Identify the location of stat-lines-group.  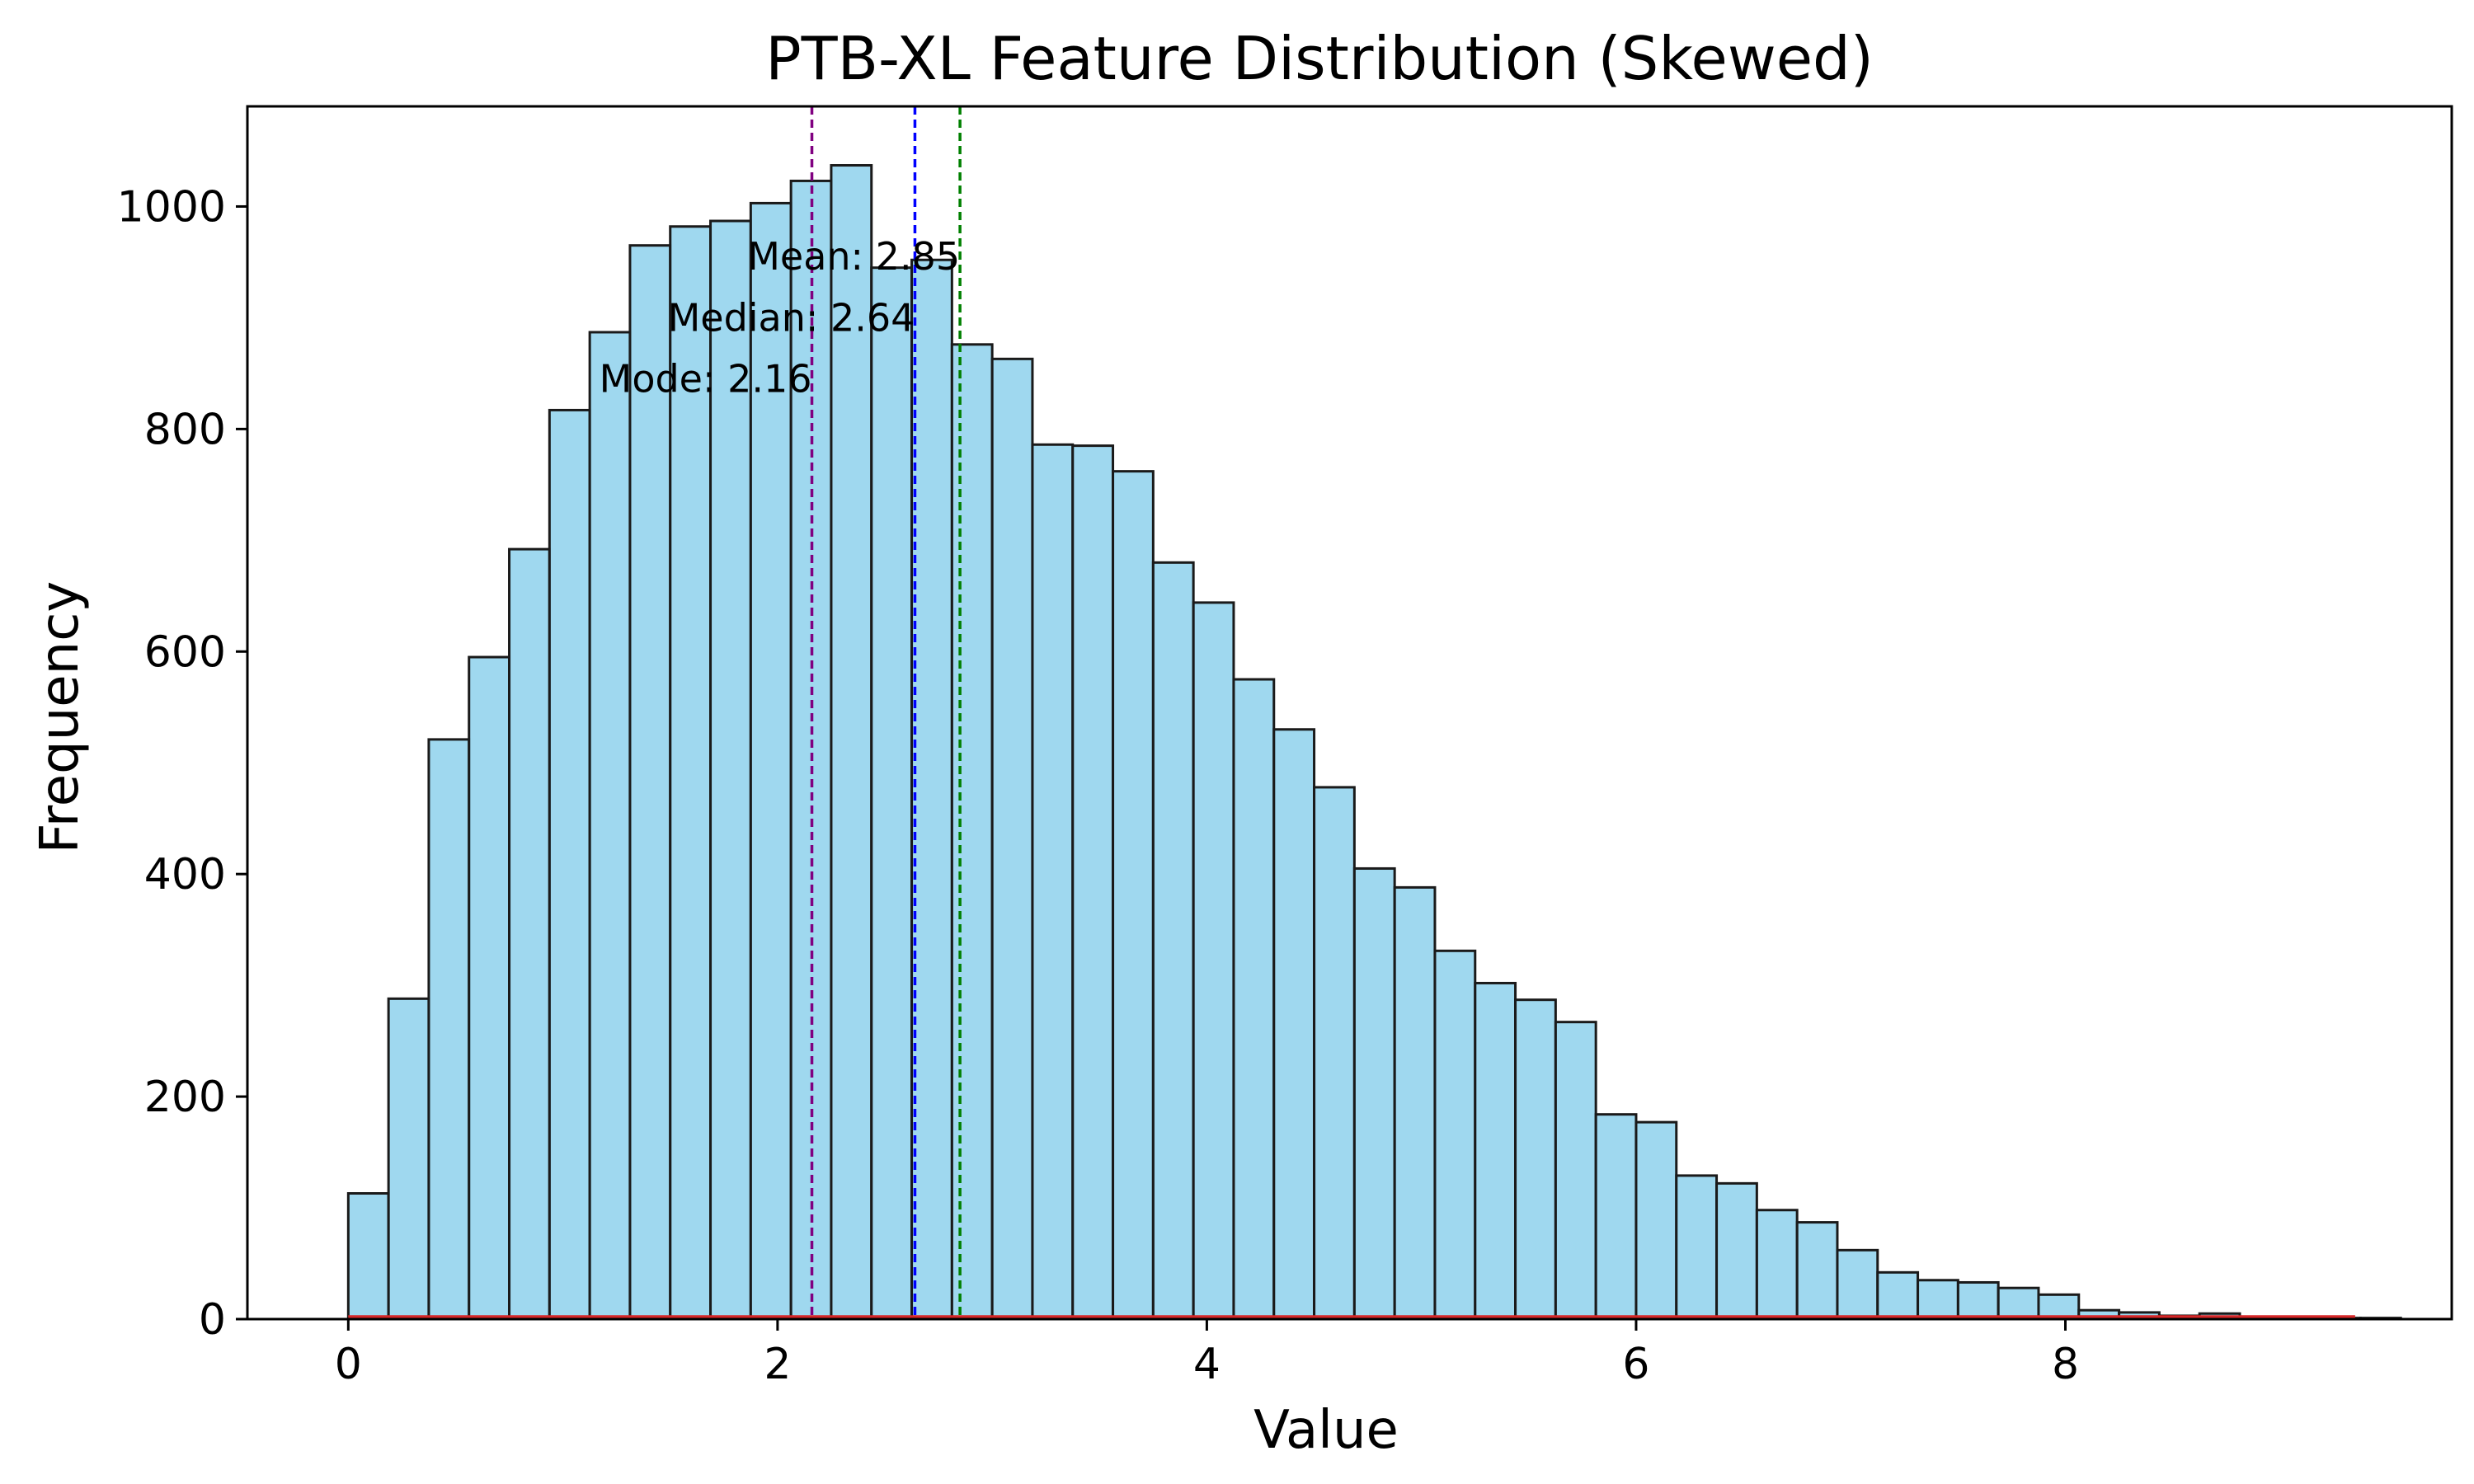
(886, 712).